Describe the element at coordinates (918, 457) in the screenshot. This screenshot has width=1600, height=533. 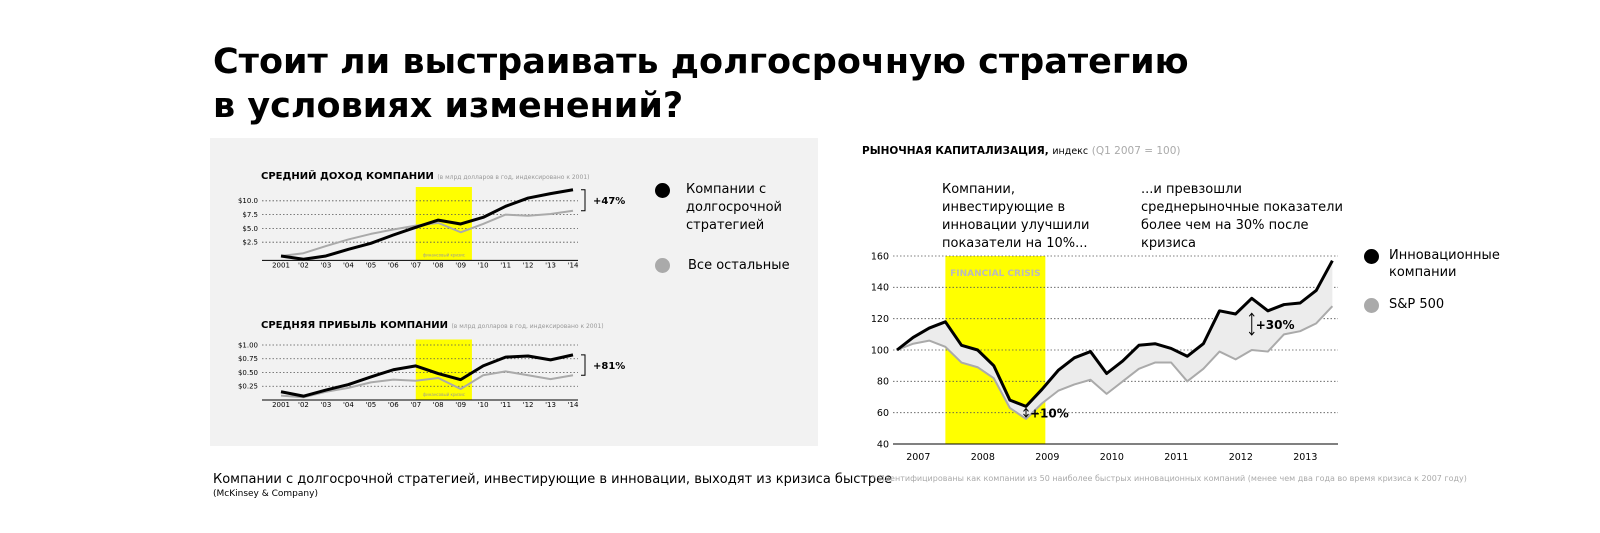
I see `x-tick-label: 2007` at that location.